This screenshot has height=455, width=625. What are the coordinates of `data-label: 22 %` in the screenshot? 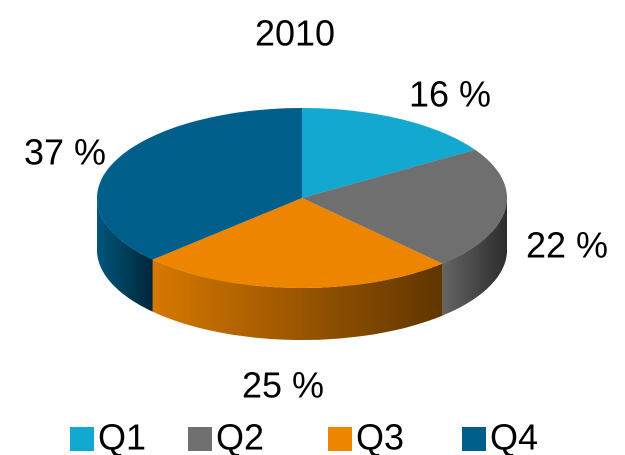 It's located at (567, 245).